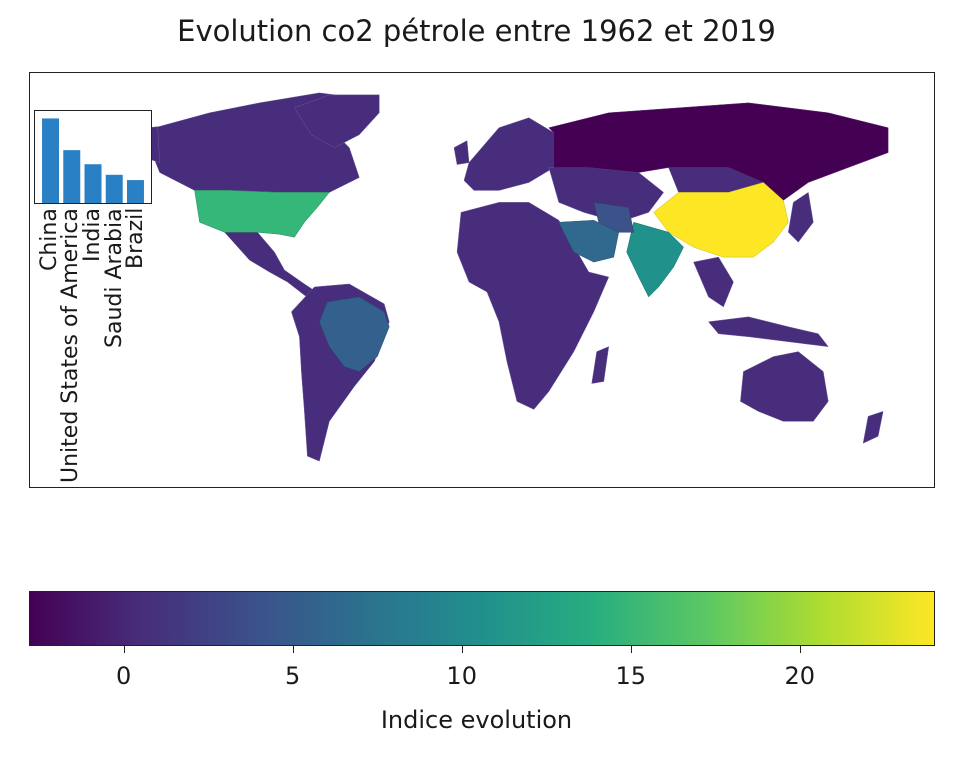 The width and height of the screenshot is (953, 762). What do you see at coordinates (93, 160) in the screenshot?
I see `inset-bar-svg` at bounding box center [93, 160].